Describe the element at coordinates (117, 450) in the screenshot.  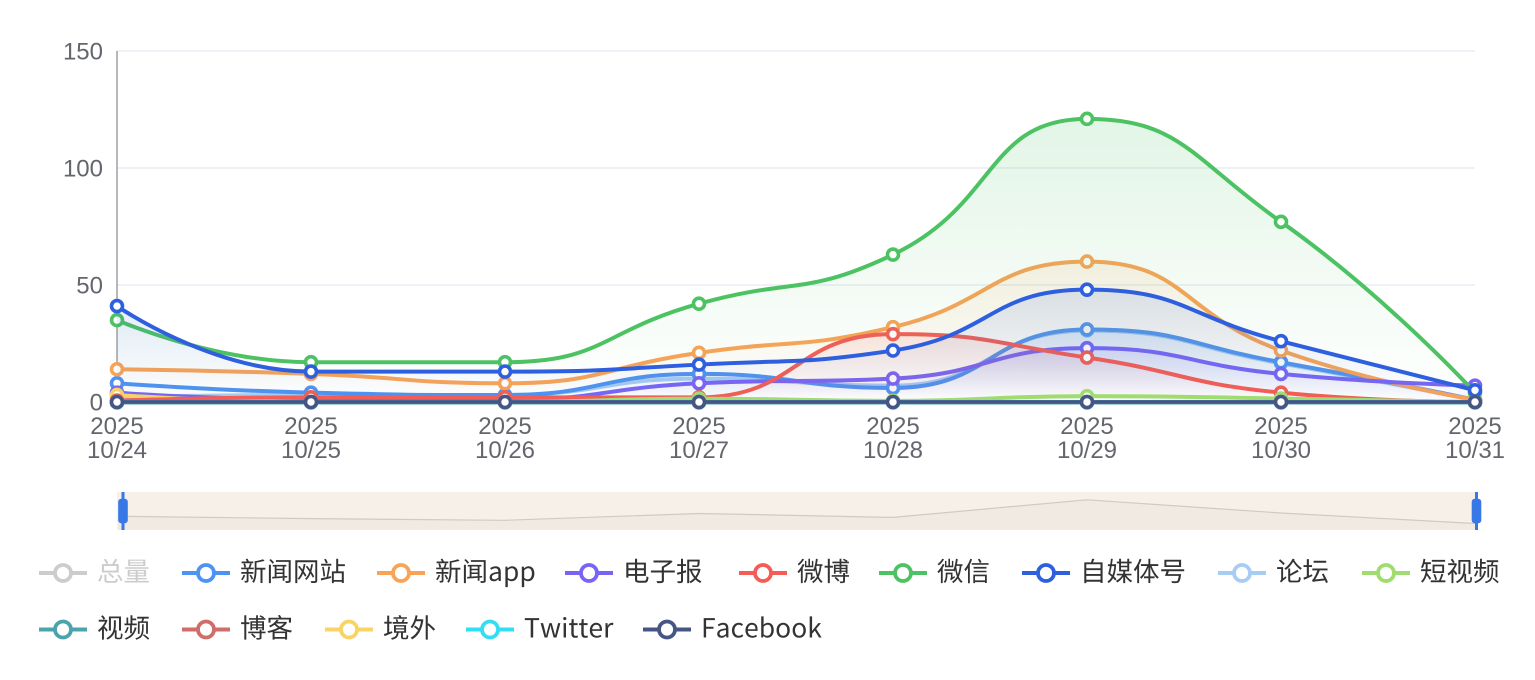
I see `svg-text: 10/24` at that location.